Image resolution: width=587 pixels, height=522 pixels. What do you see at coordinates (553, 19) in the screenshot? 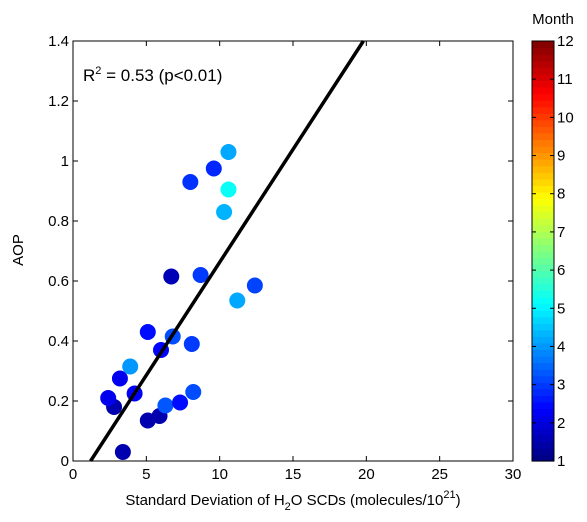
I see `colorbar-title: Month` at bounding box center [553, 19].